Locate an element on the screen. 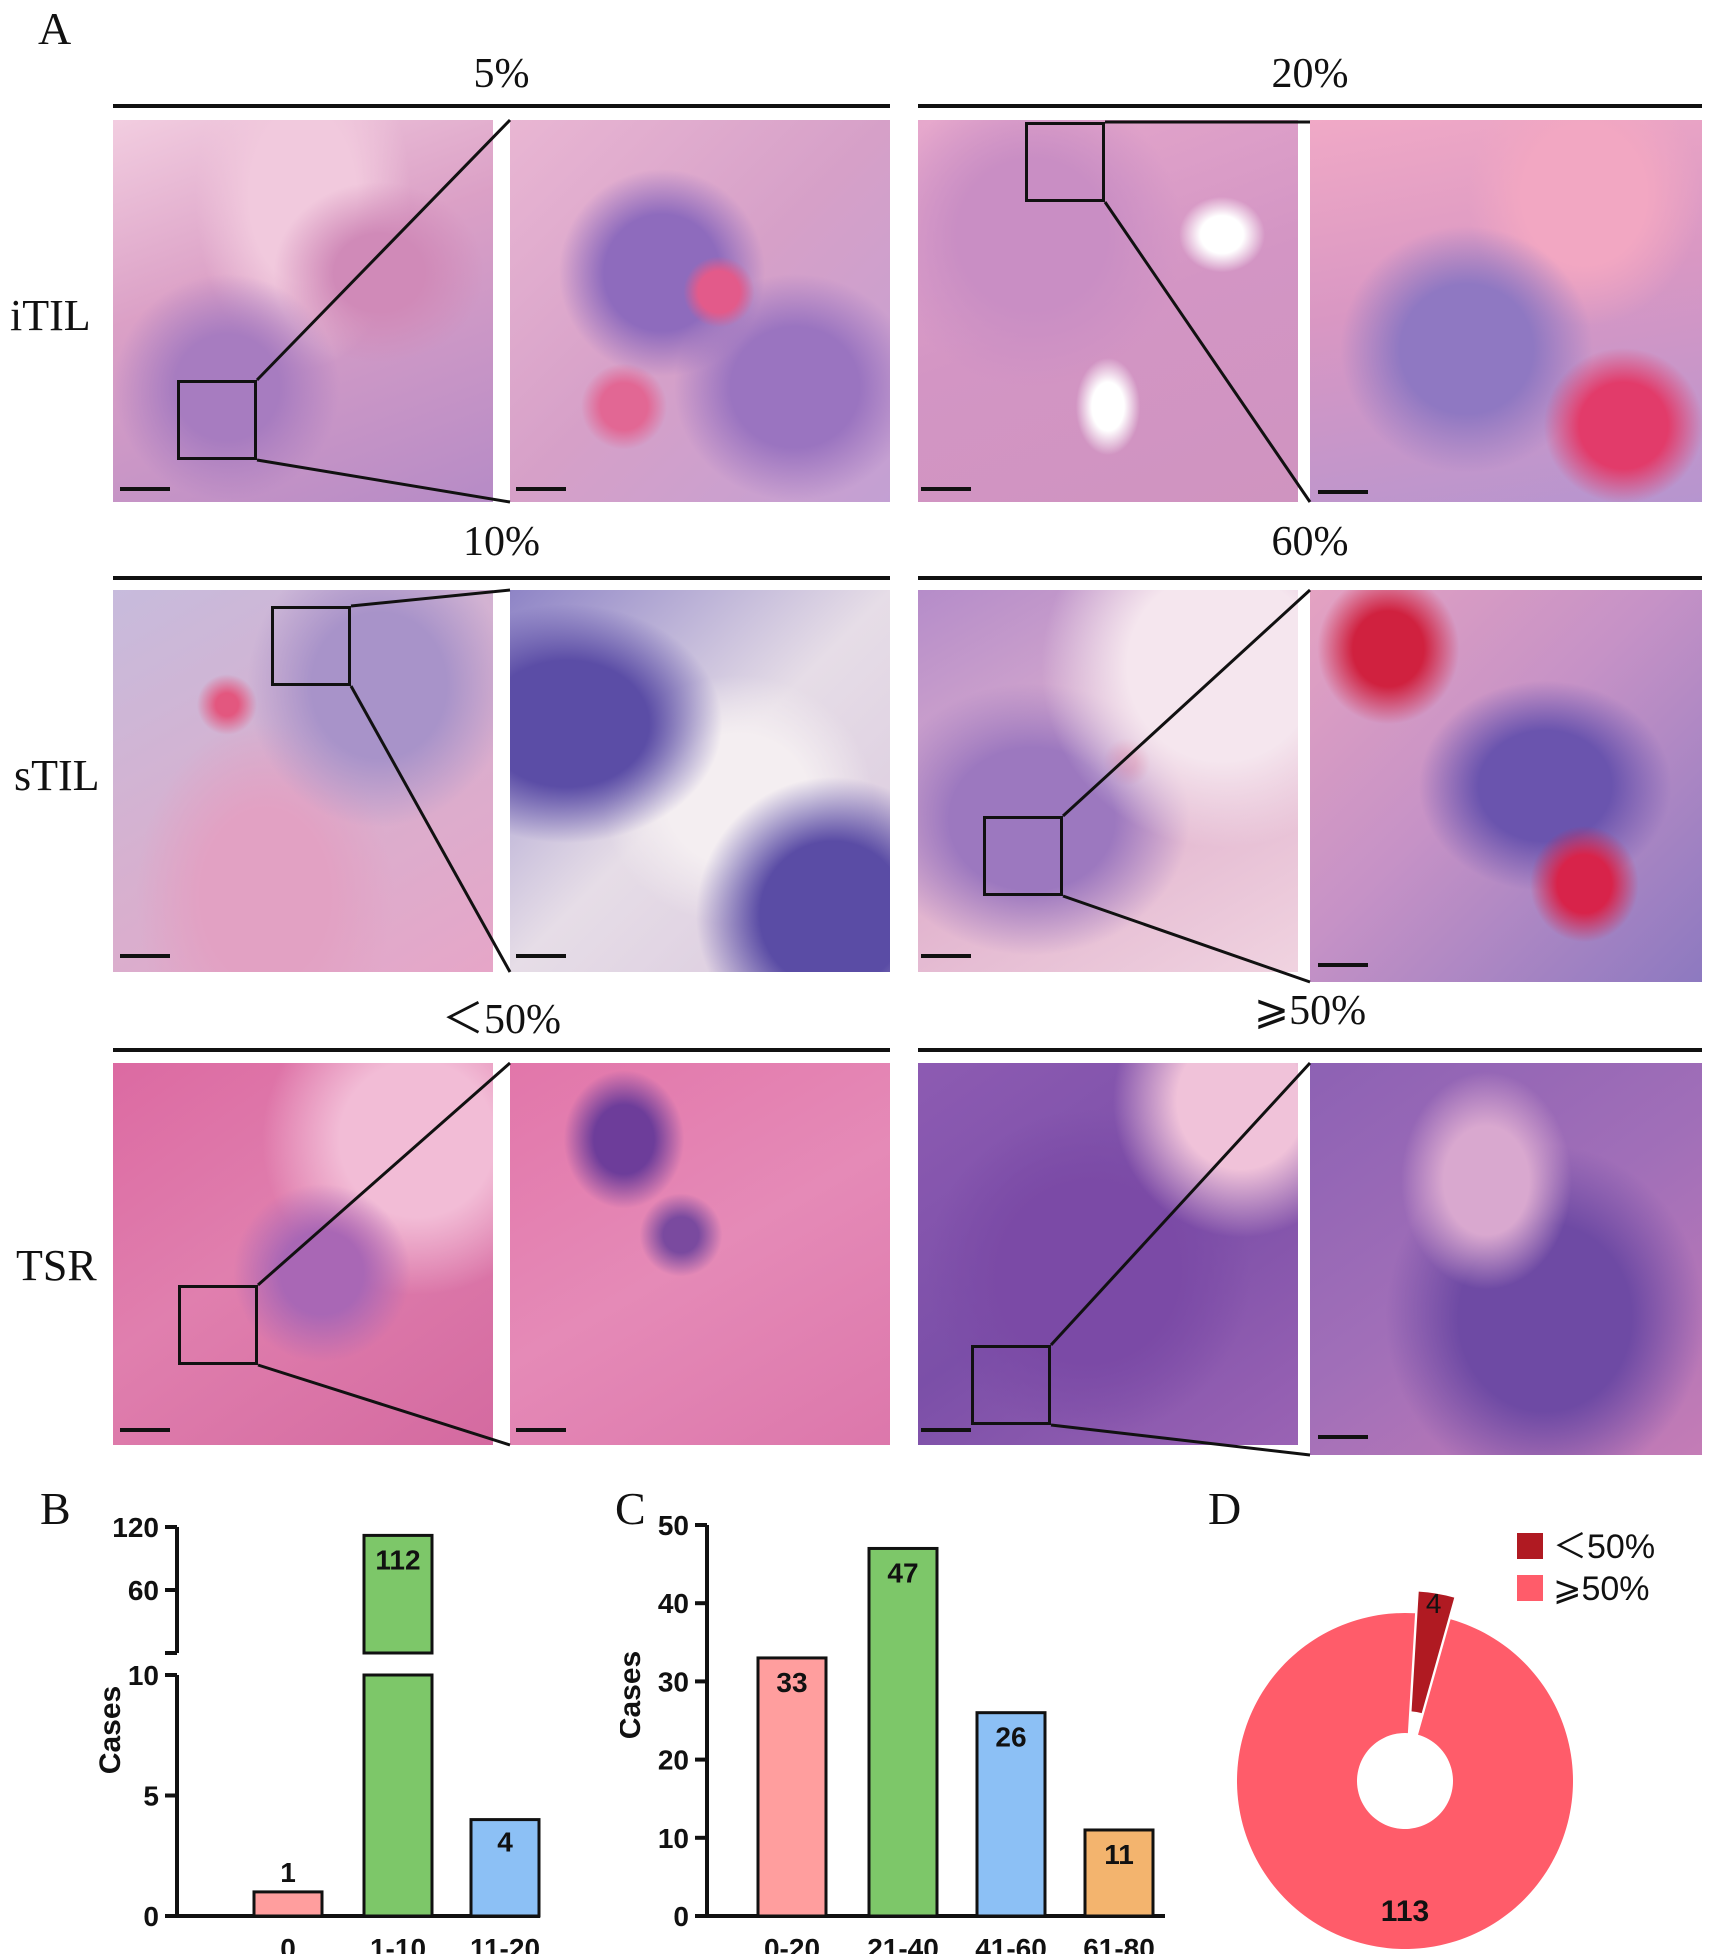 The image size is (1709, 1954). chart-c-data-label: 11 is located at coordinates (1119, 1854).